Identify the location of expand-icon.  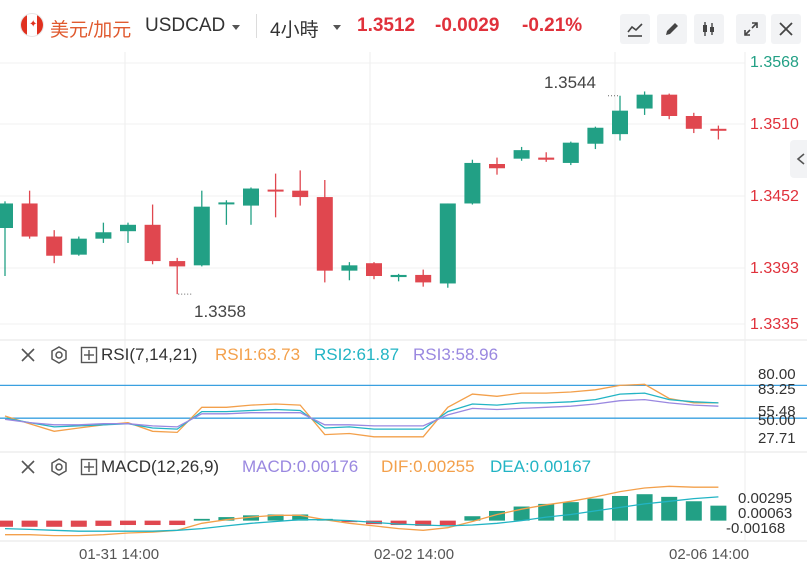
(751, 29).